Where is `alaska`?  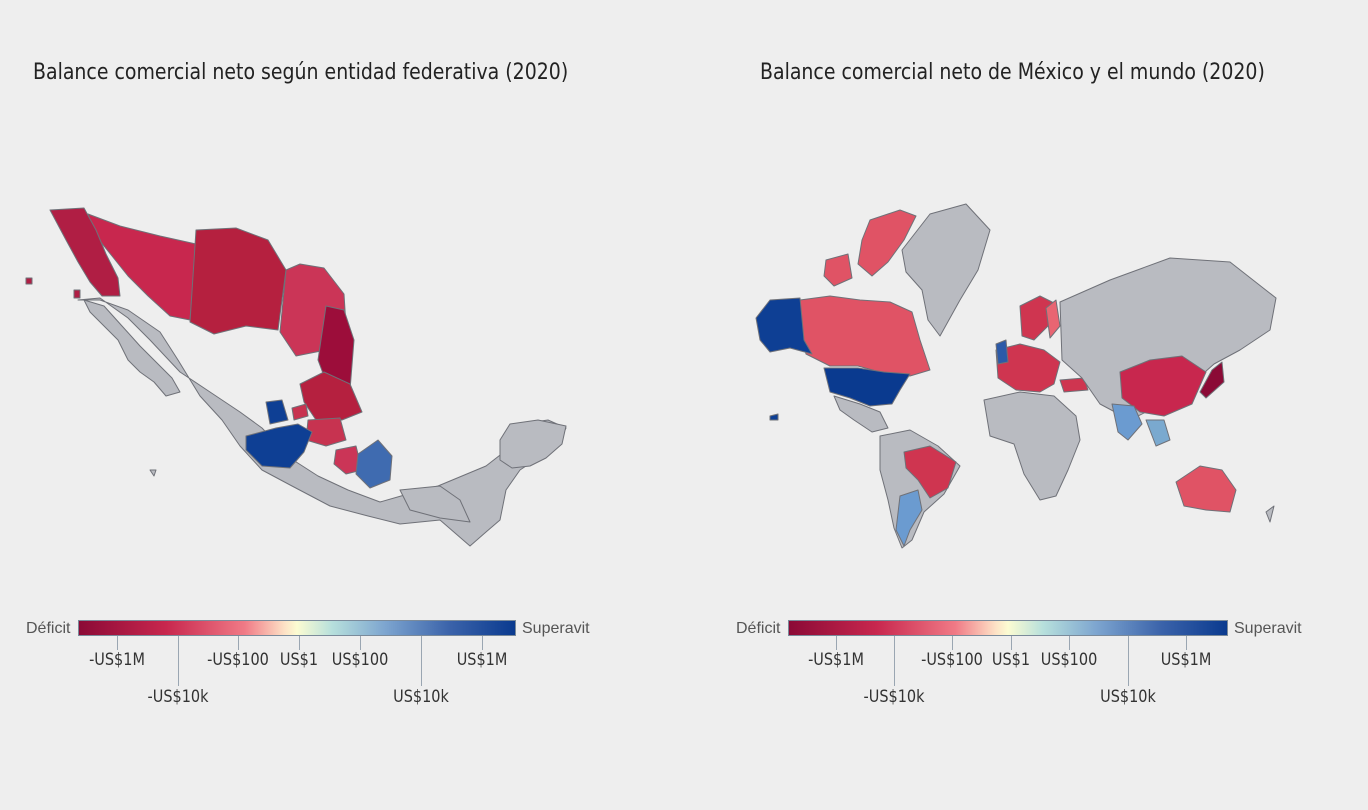
alaska is located at coordinates (784, 326).